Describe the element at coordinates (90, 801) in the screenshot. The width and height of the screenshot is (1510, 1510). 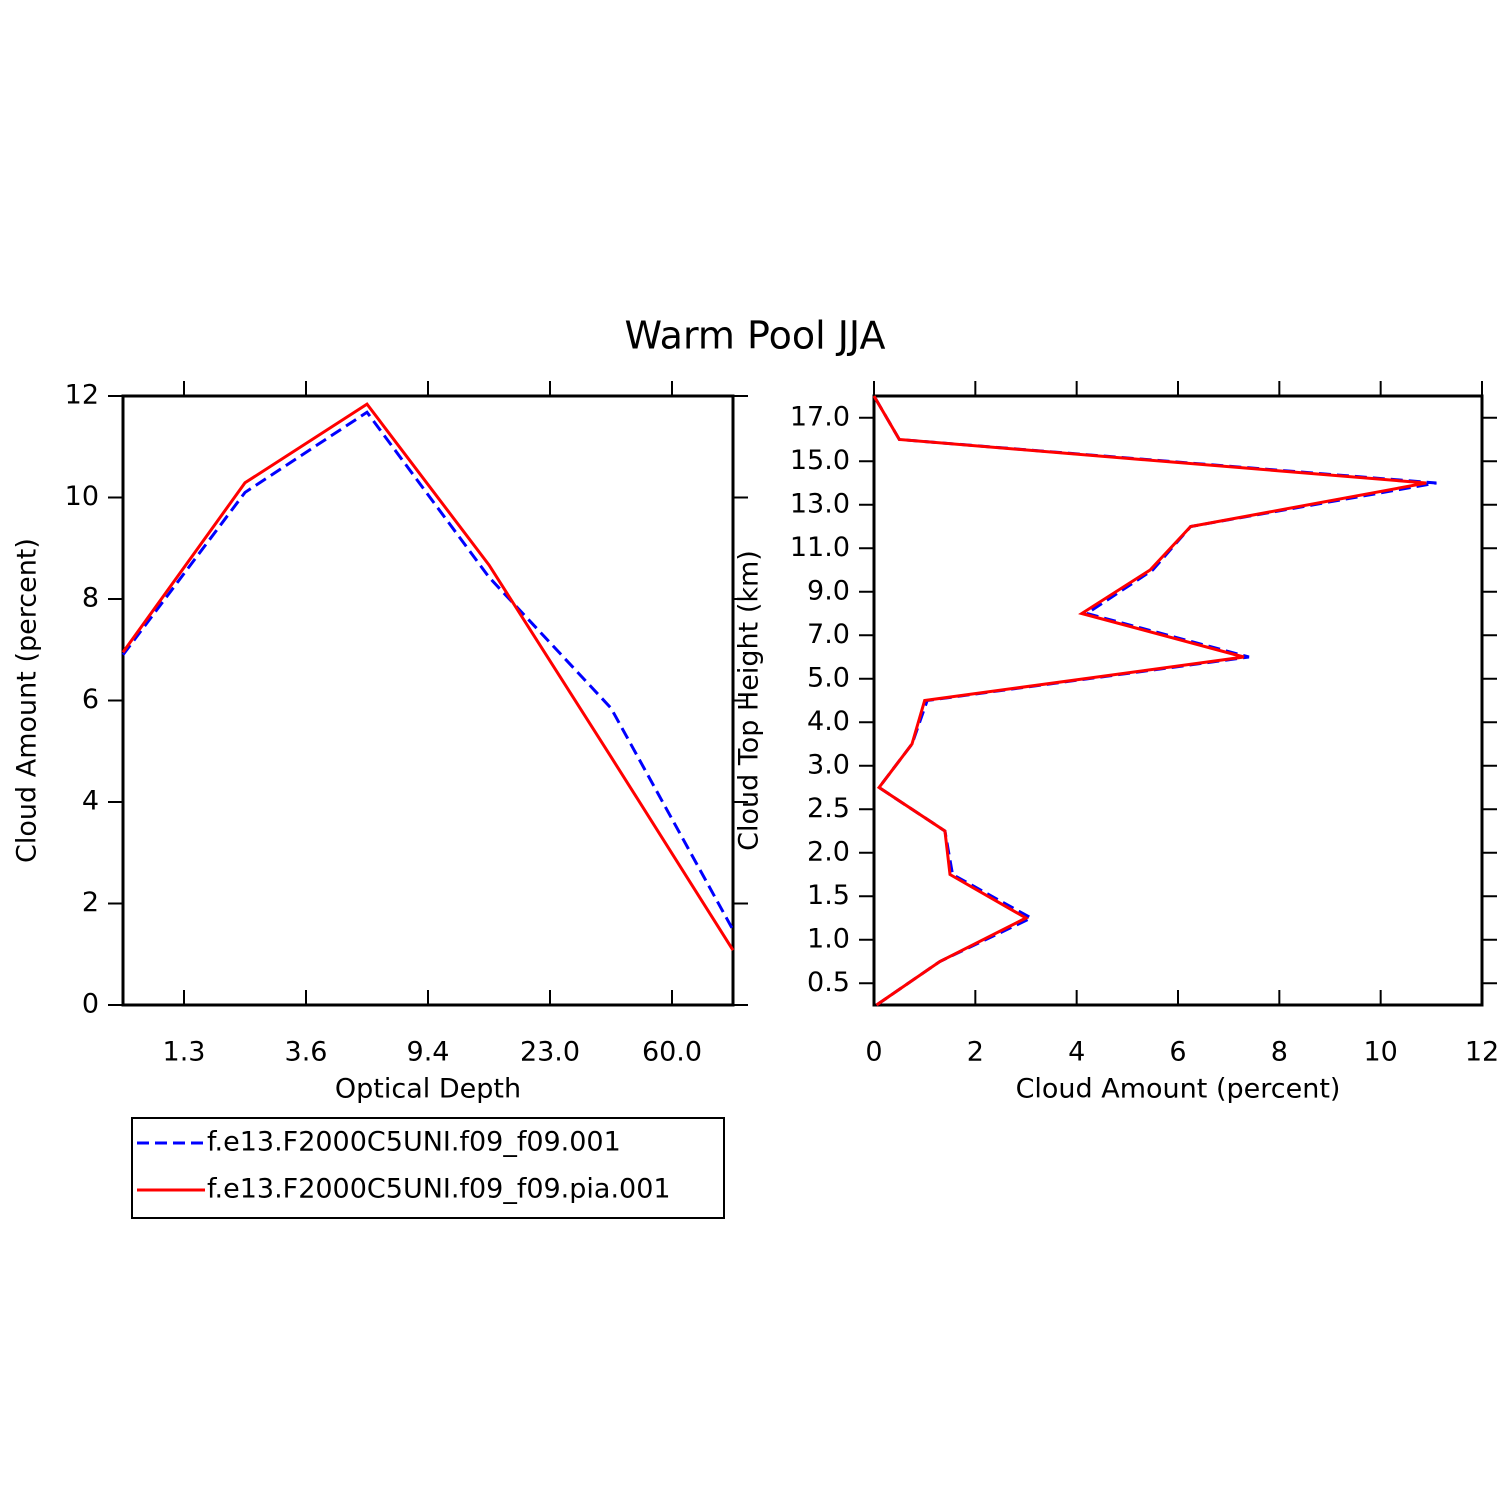
I see `y-tick-label: 4` at that location.